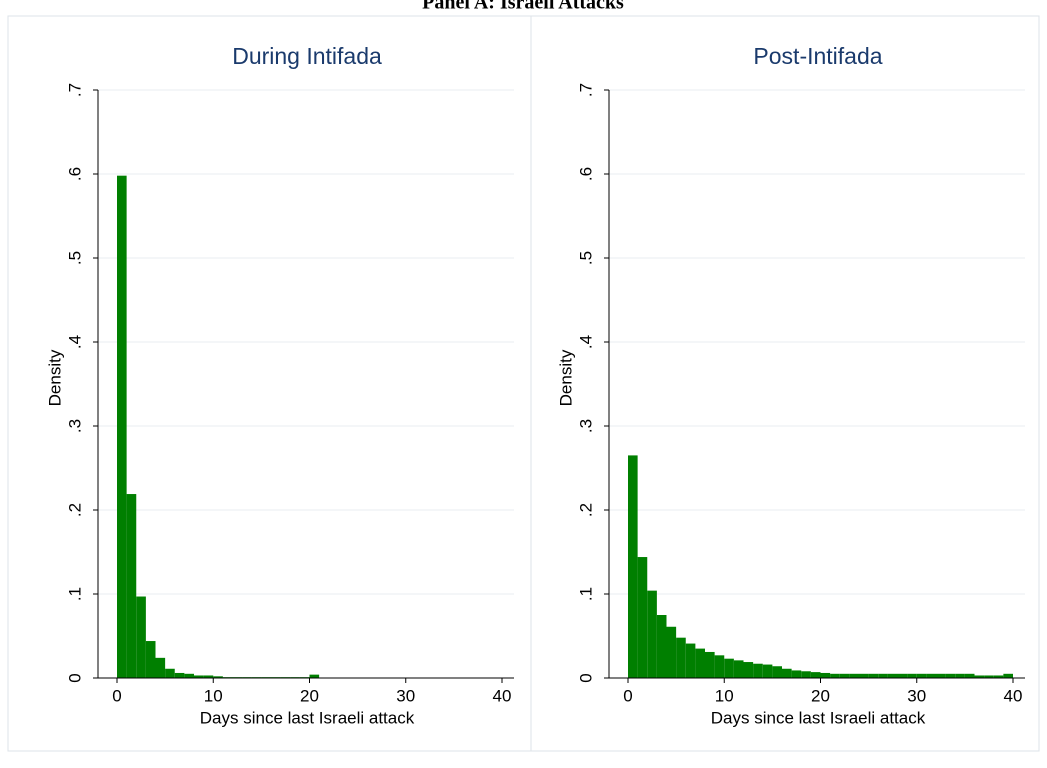 This screenshot has height=768, width=1047. I want to click on panel-title: During Intifada, so click(307, 56).